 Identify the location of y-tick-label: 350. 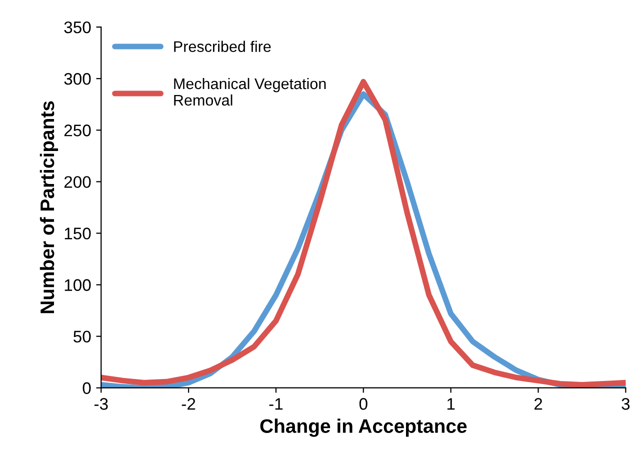
(77, 27).